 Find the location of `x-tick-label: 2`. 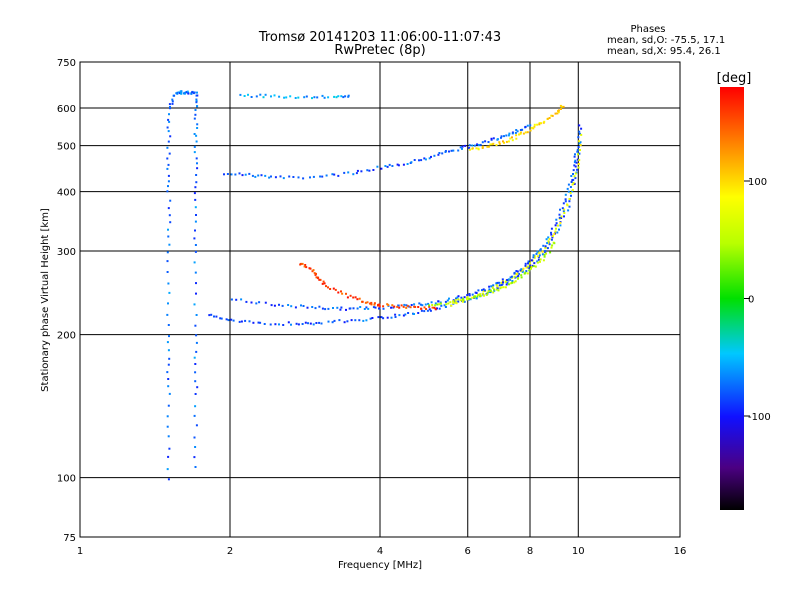

x-tick-label: 2 is located at coordinates (230, 551).